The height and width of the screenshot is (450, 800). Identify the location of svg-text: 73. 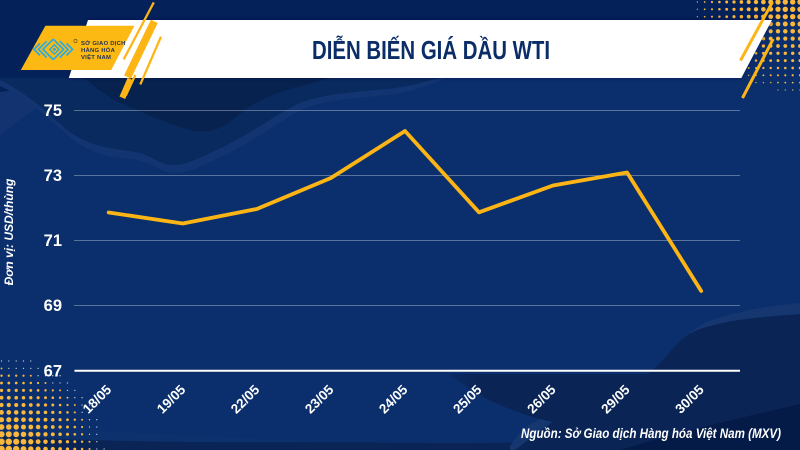
(53, 176).